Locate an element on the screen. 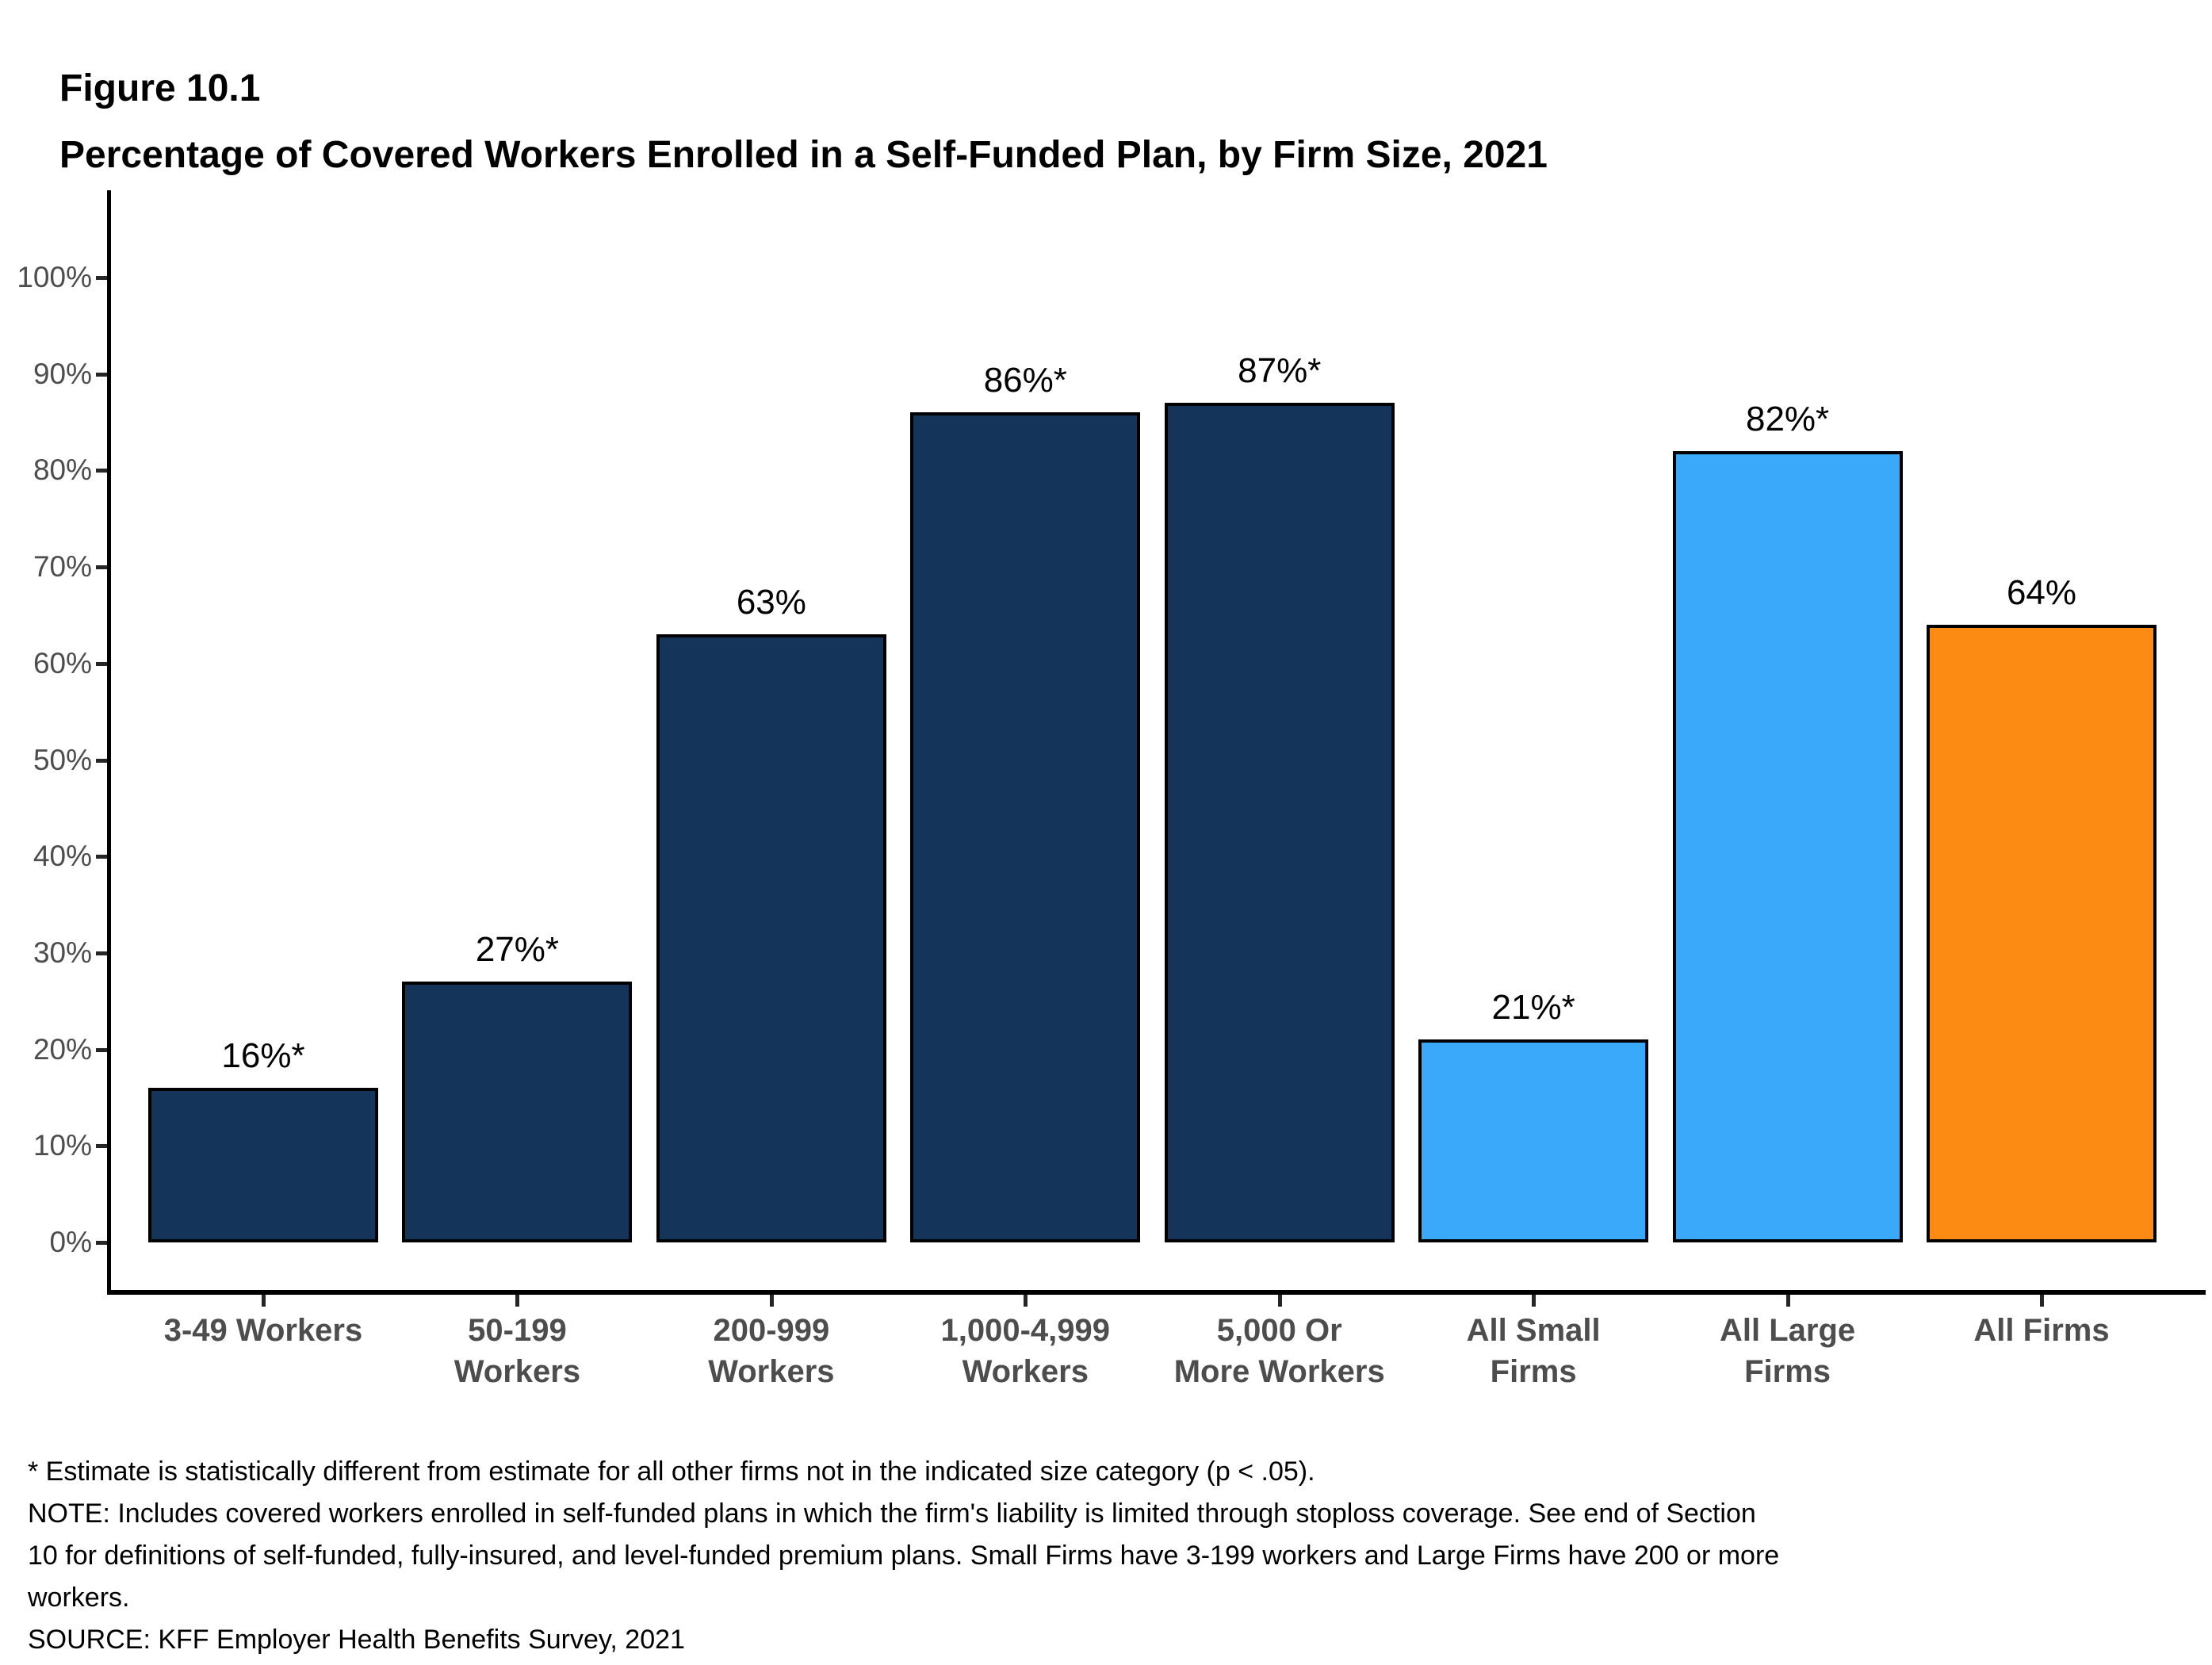 Image resolution: width=2212 pixels, height=1665 pixels. x-axis-category-label: 3-49 Workers is located at coordinates (263, 1330).